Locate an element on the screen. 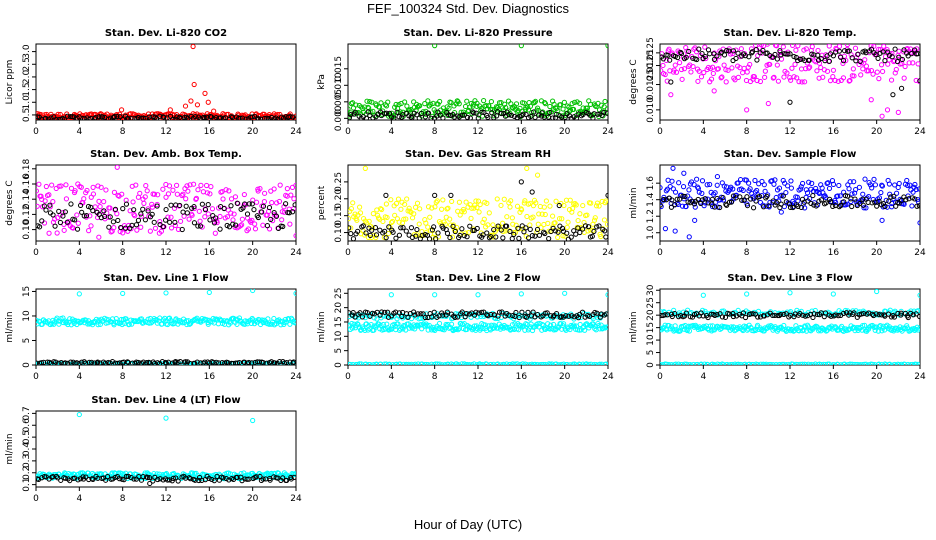  y-tick-label: 0.000 is located at coordinates (339, 118).